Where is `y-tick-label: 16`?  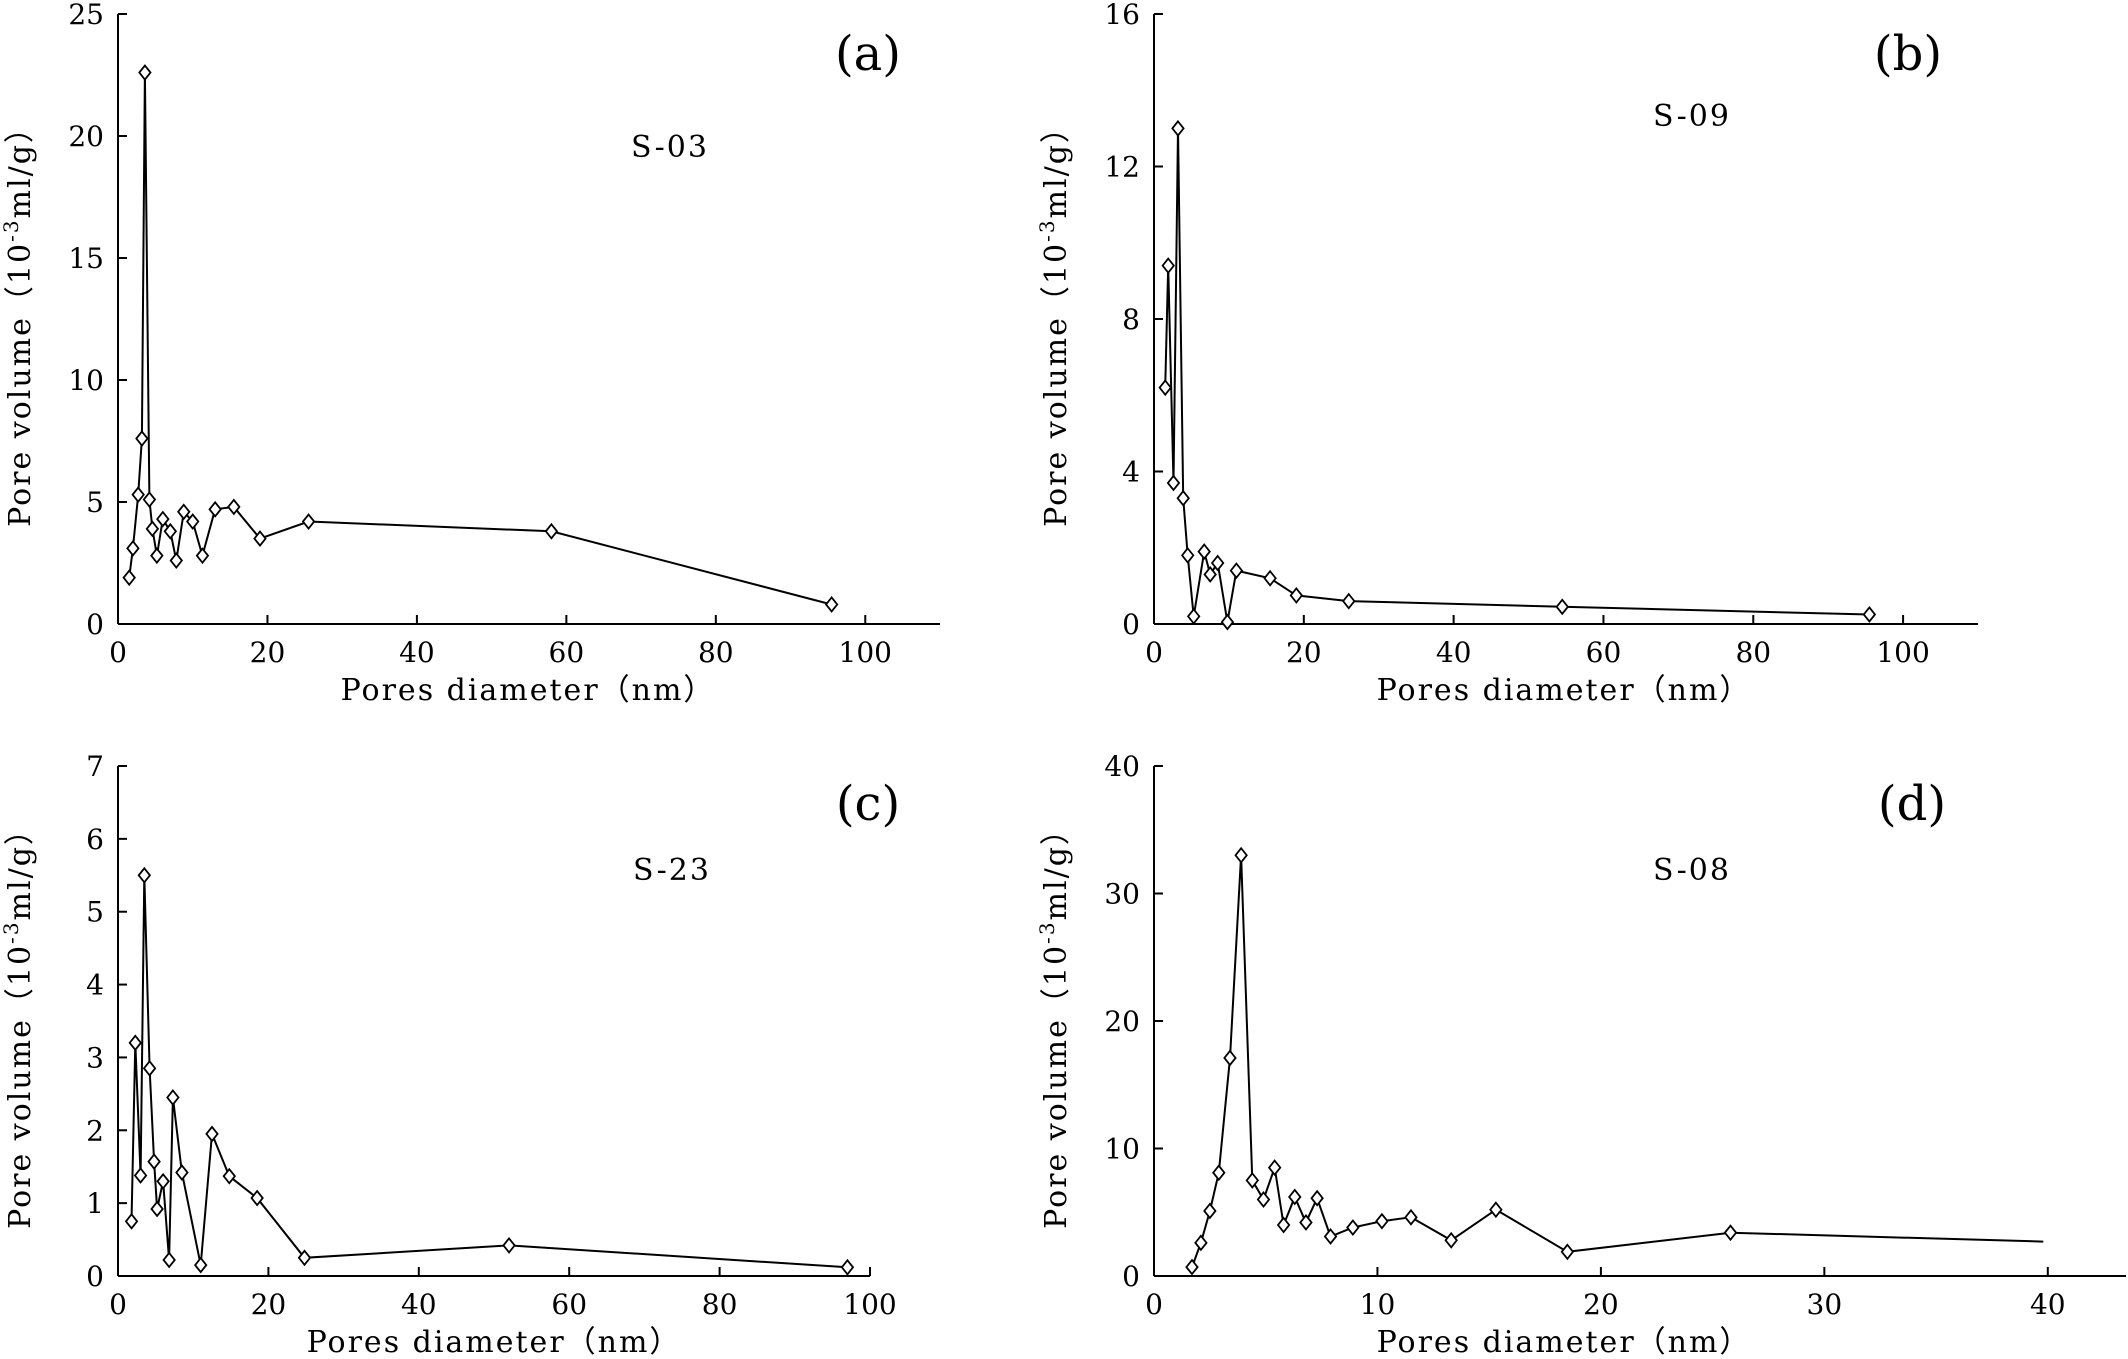
y-tick-label: 16 is located at coordinates (1122, 15).